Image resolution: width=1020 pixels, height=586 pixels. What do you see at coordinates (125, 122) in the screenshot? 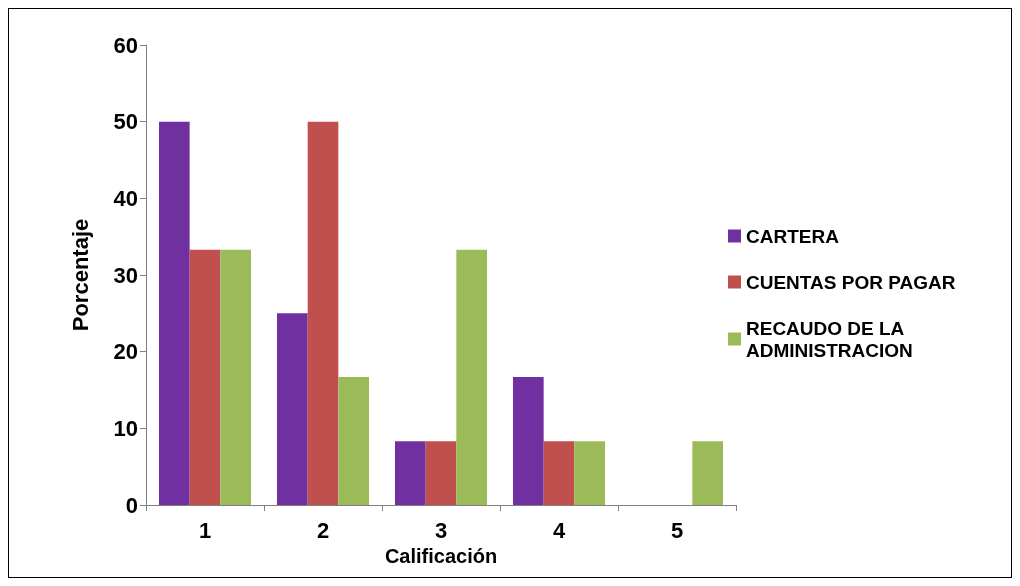
I see `y-tick-label: 50` at bounding box center [125, 122].